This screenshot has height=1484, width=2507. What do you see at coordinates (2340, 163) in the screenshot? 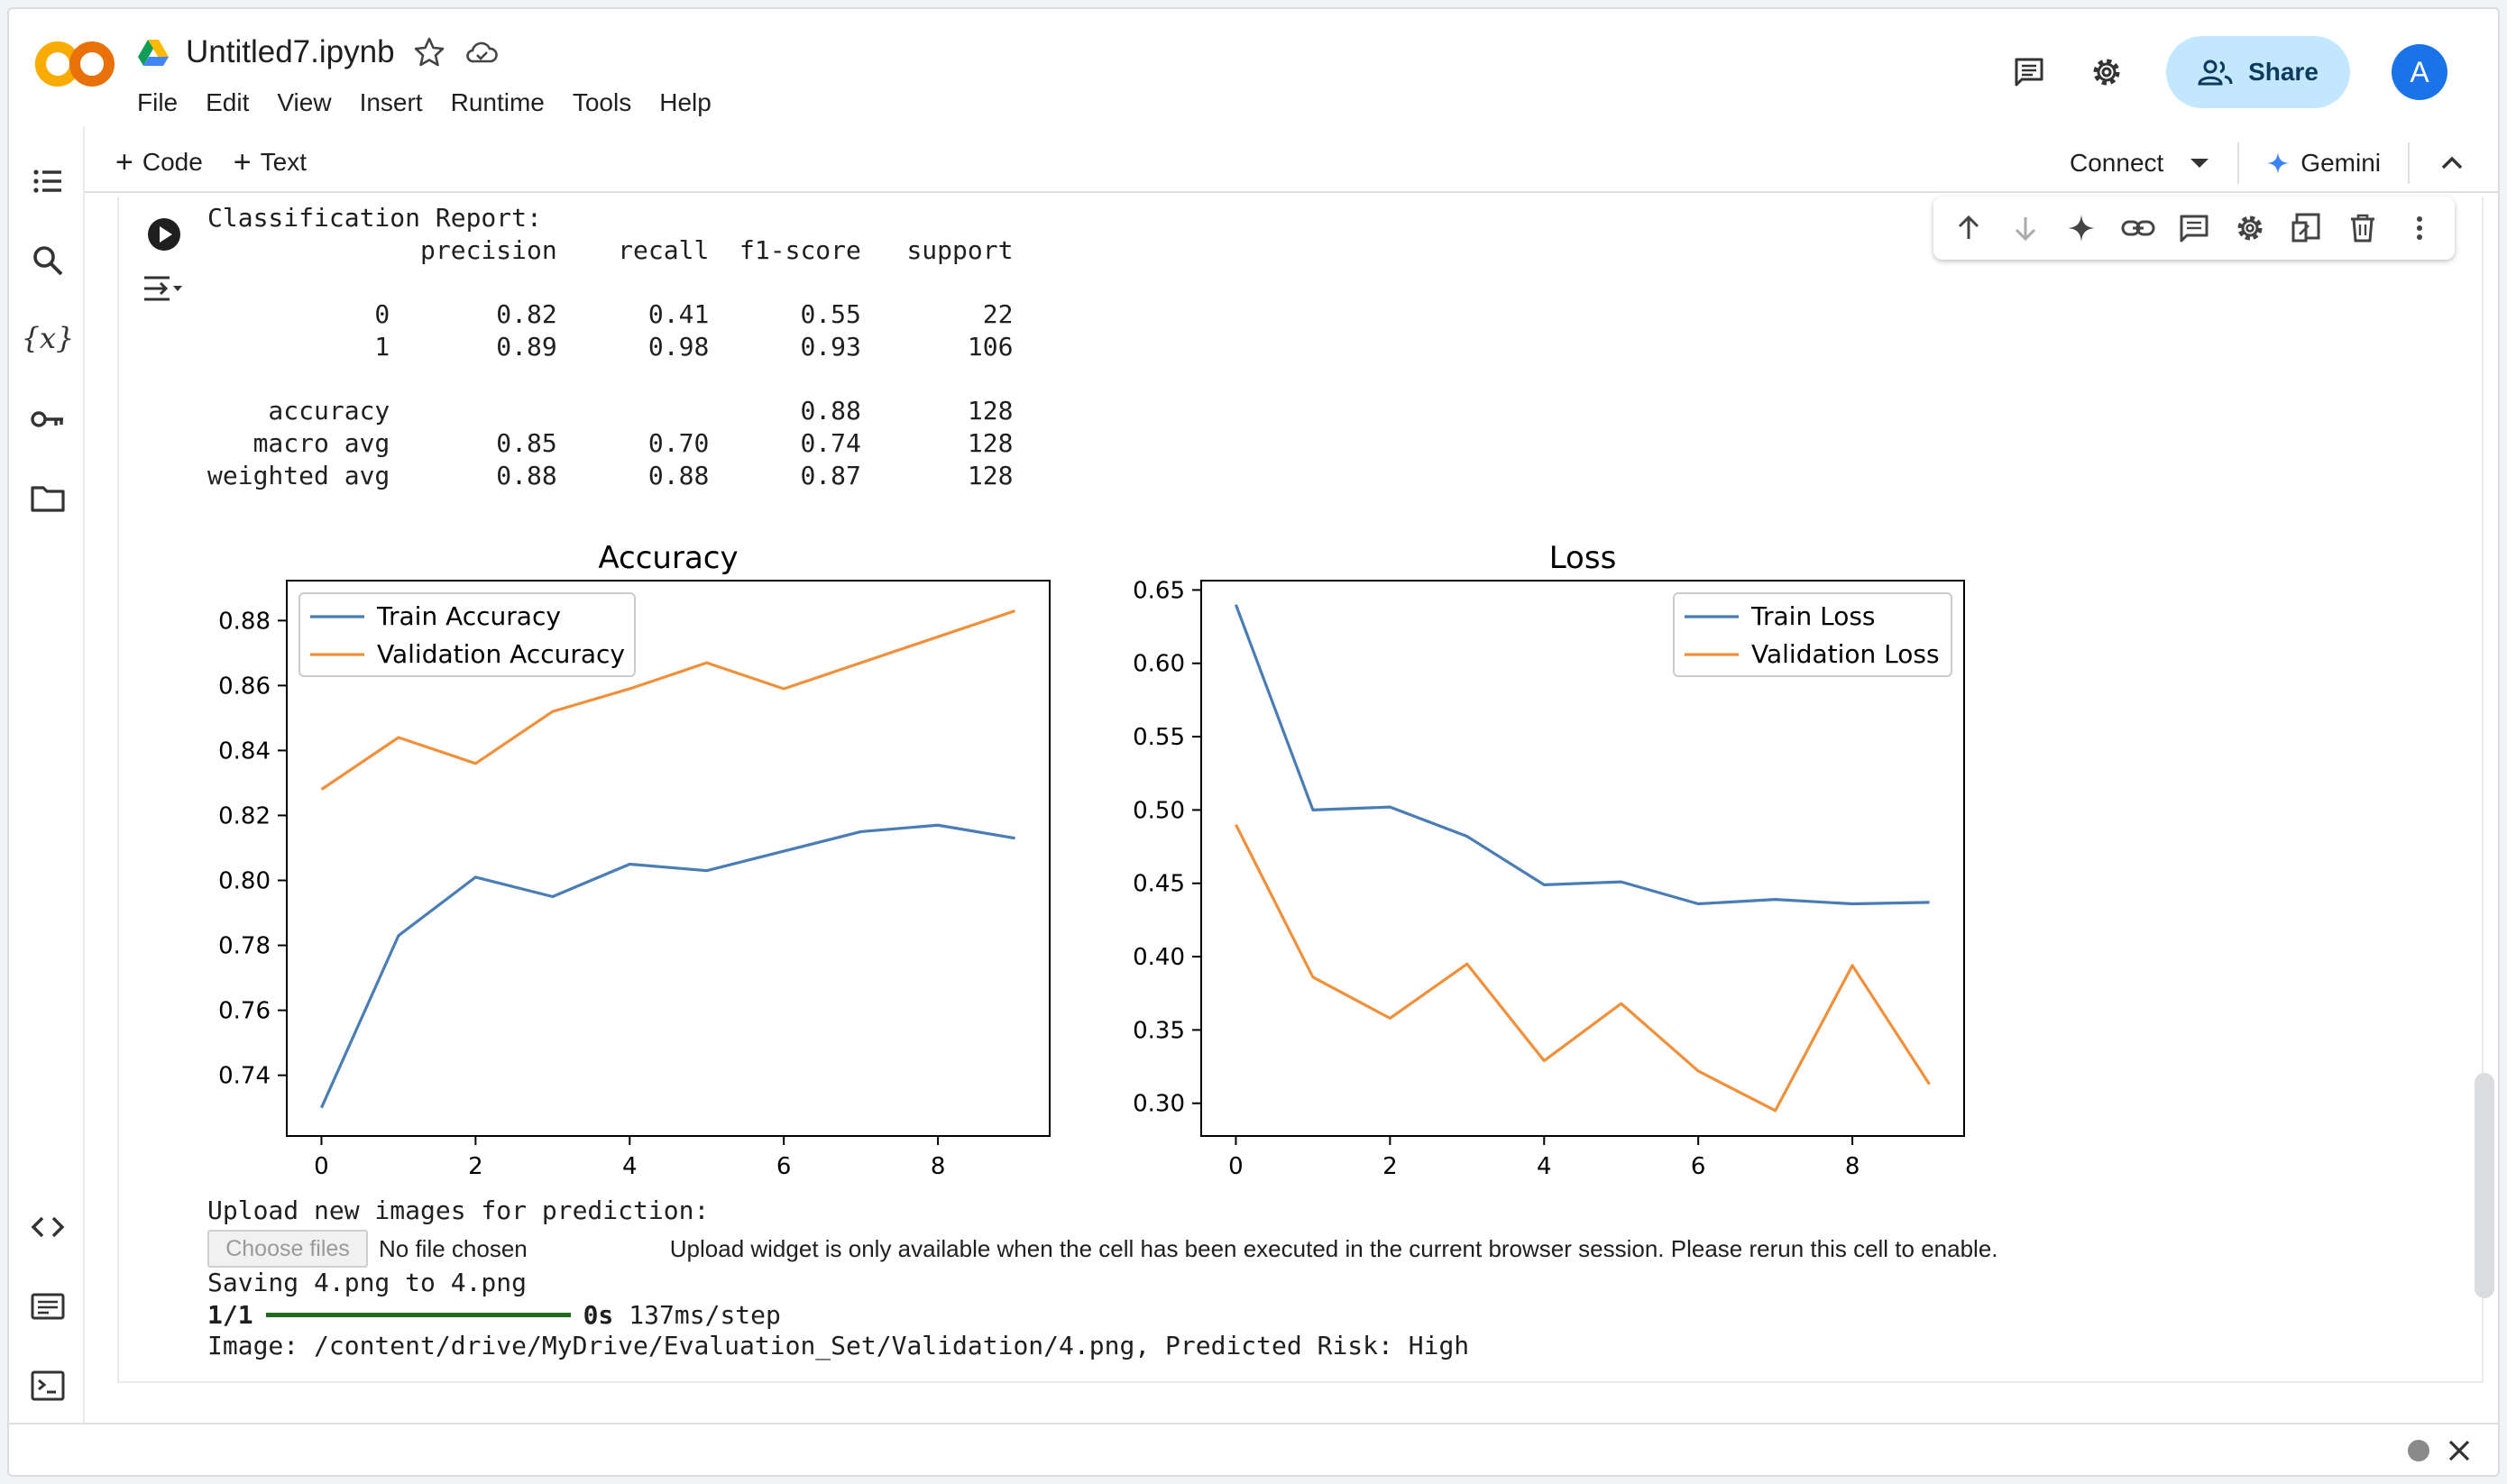
I see `gemini-label: Gemini` at bounding box center [2340, 163].